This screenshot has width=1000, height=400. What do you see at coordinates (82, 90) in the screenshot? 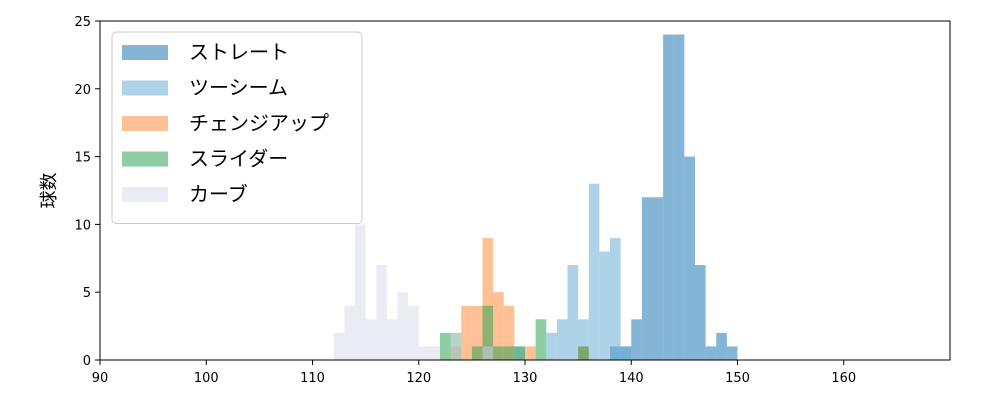
I see `y-tick-label: 20` at bounding box center [82, 90].